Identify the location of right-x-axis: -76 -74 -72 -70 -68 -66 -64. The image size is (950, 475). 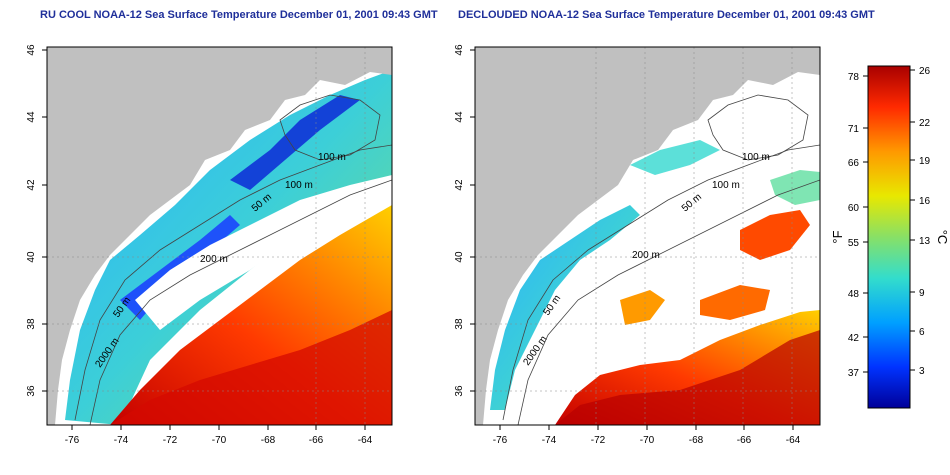
(647, 435).